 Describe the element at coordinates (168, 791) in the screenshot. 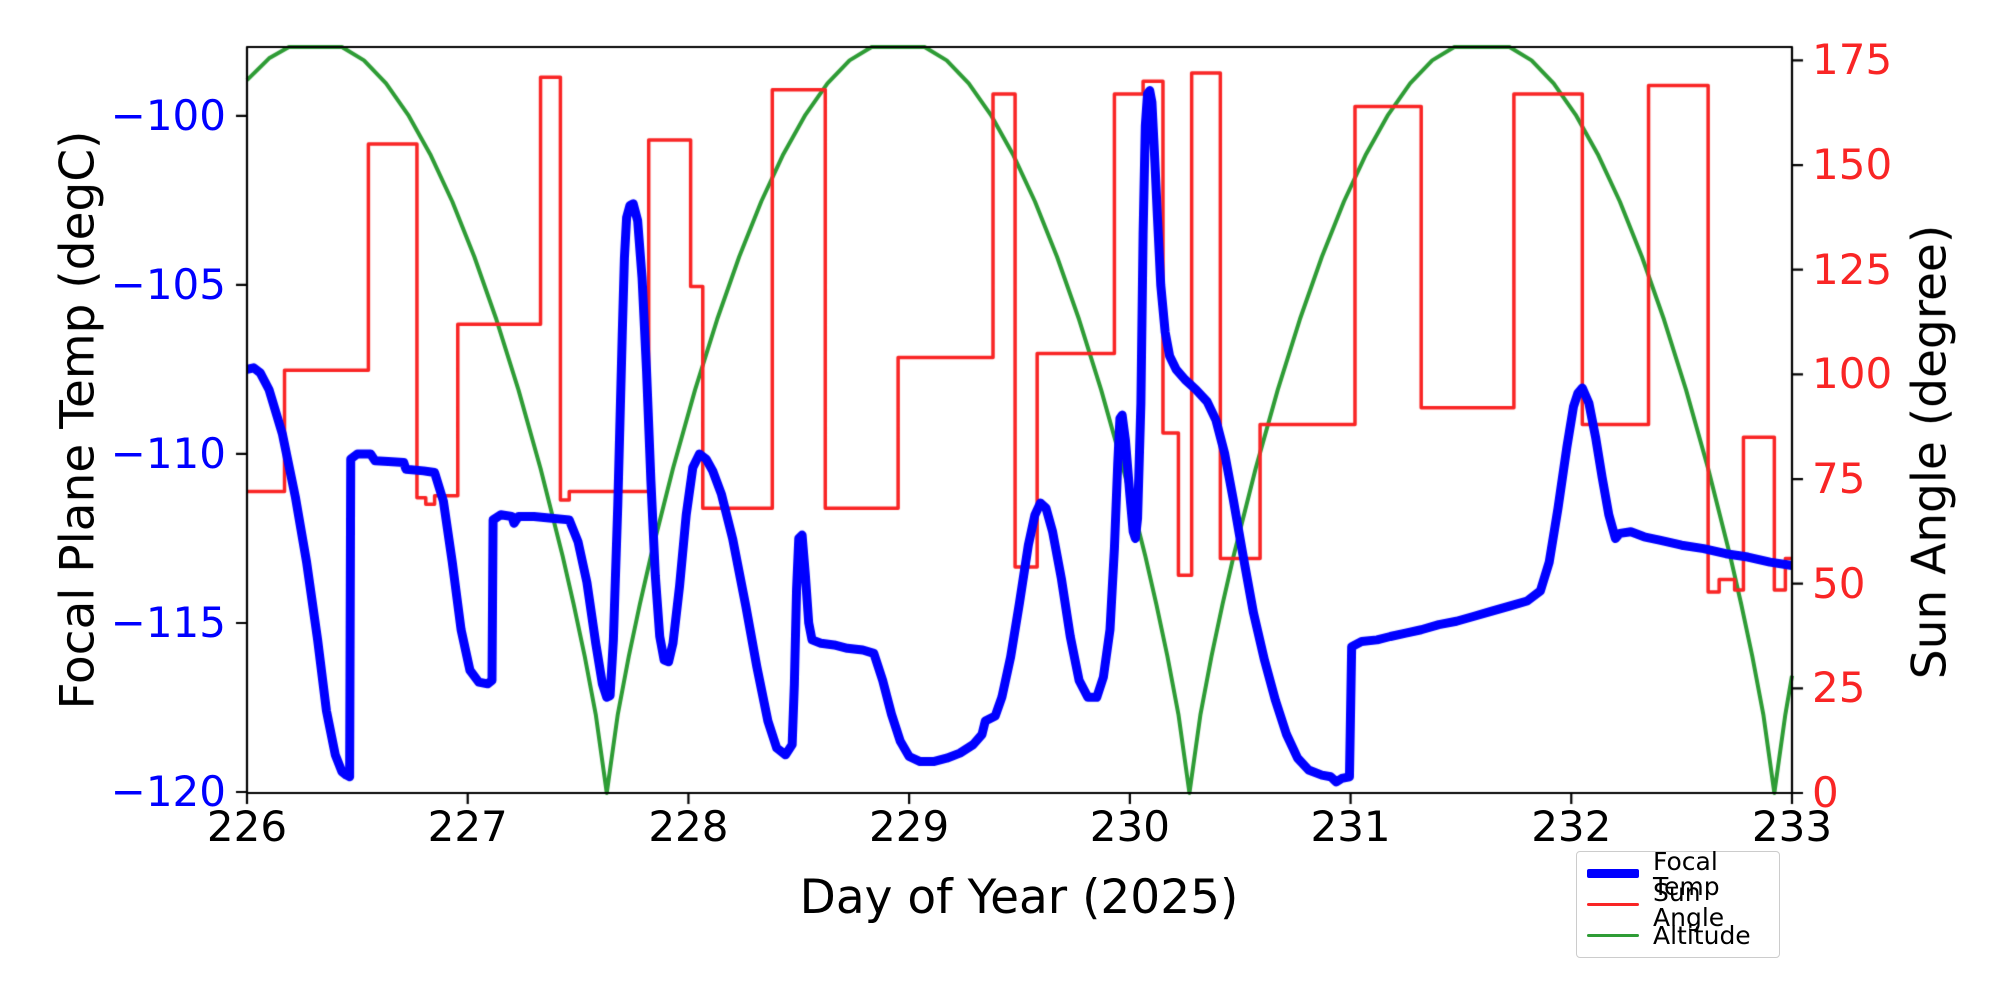

I see `y-left-tick-label-4: −120` at that location.